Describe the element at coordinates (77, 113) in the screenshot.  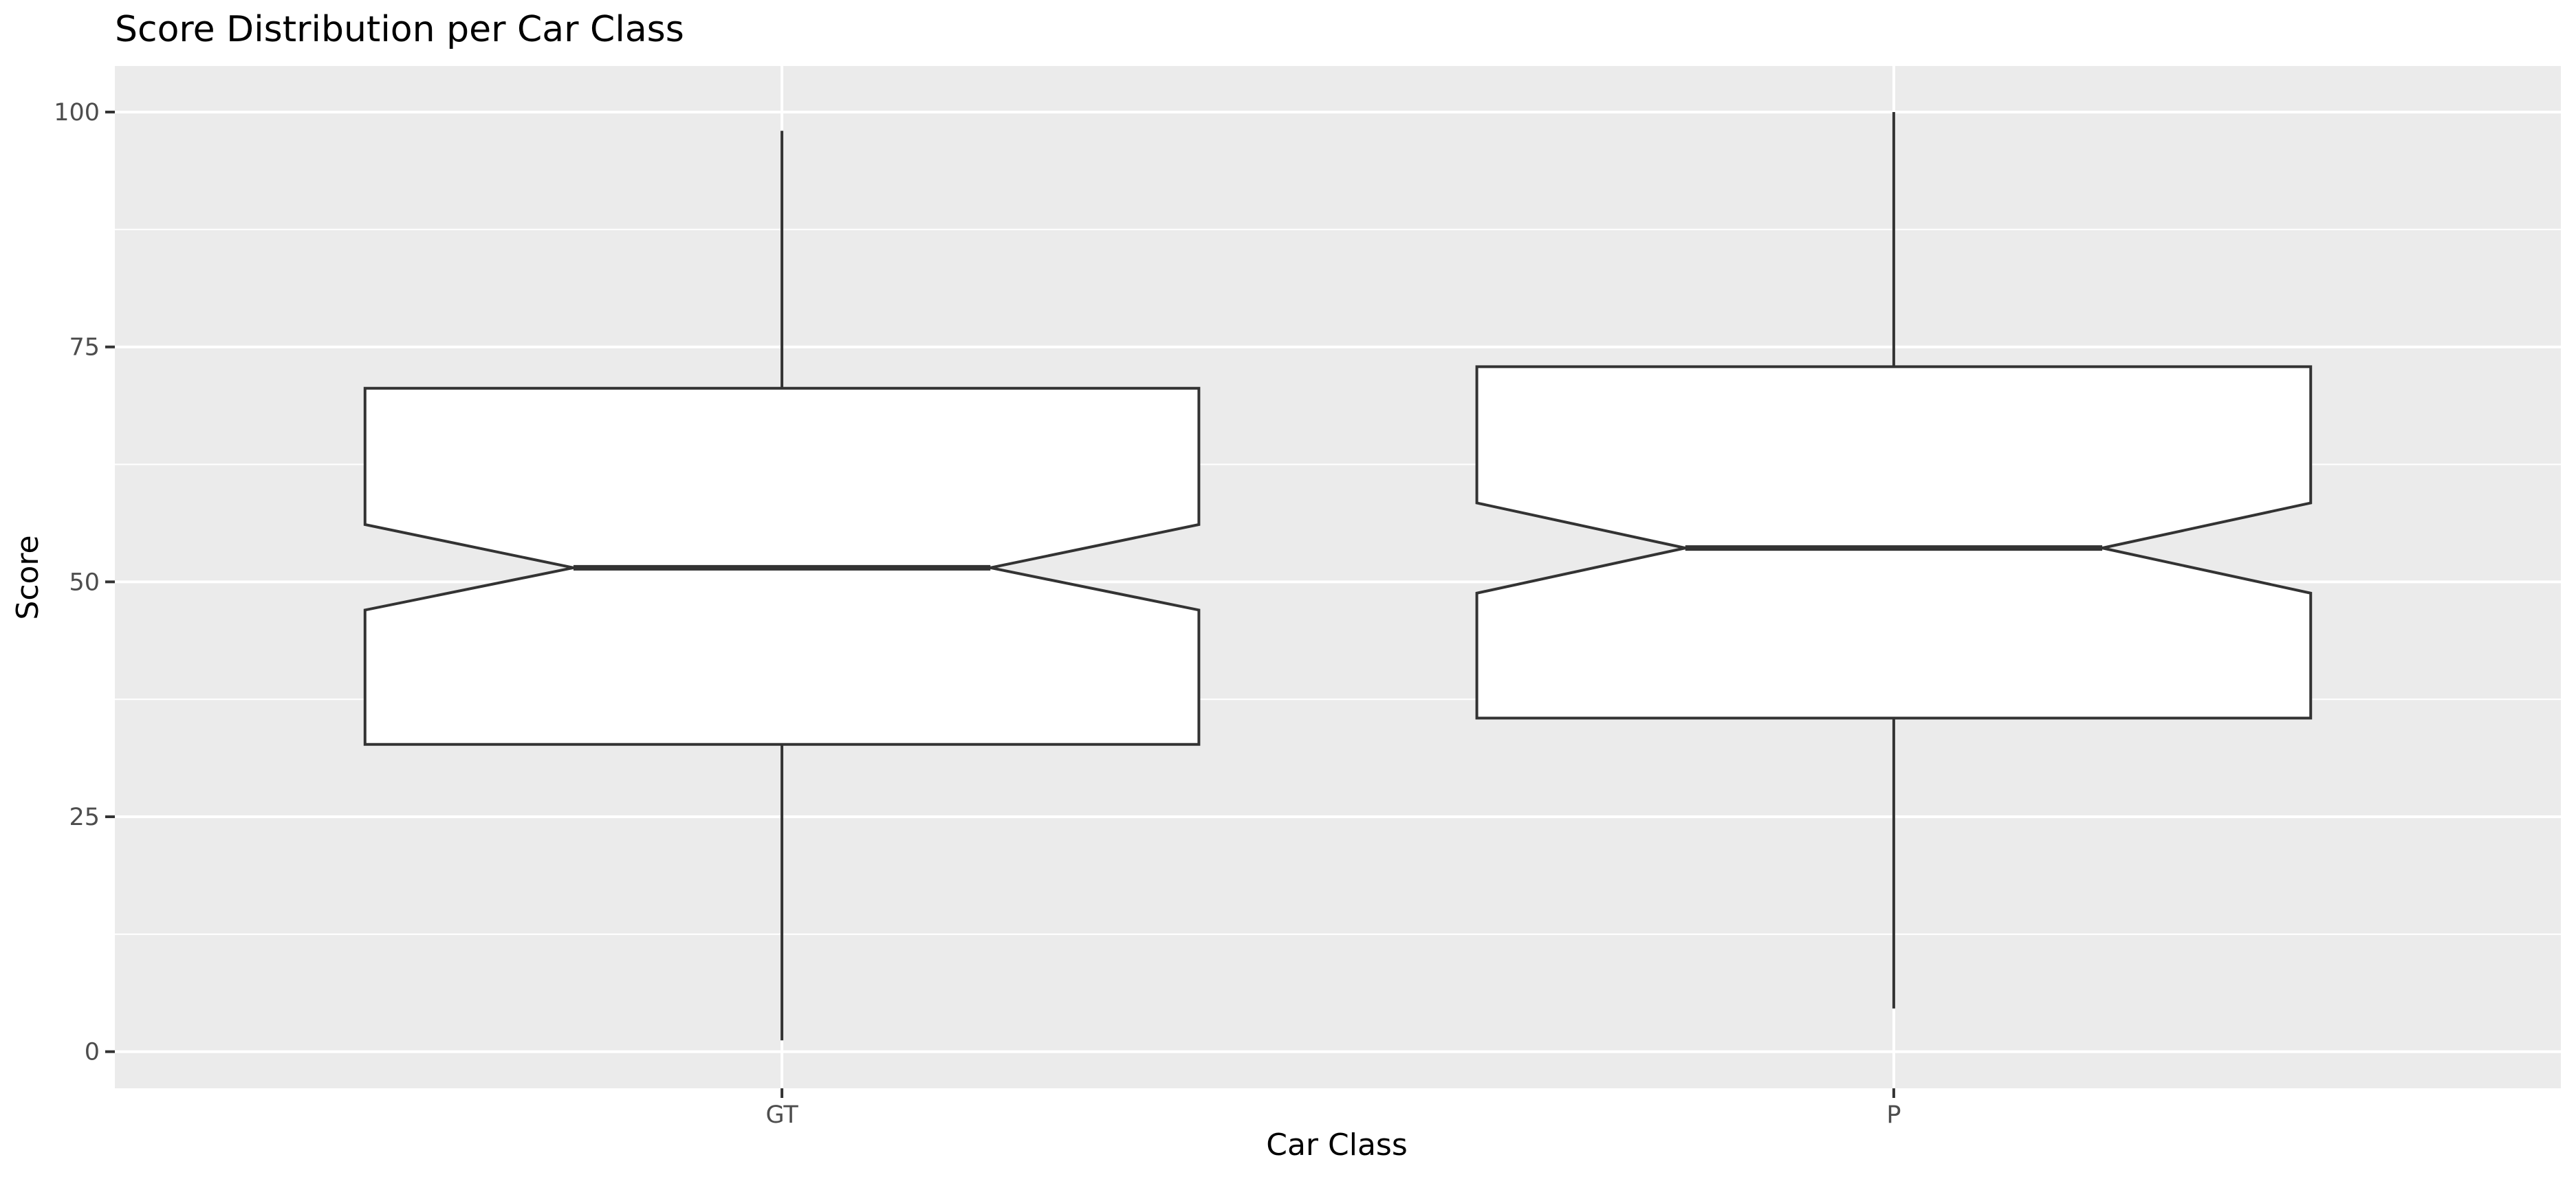
I see `y-tick-label: 100` at that location.